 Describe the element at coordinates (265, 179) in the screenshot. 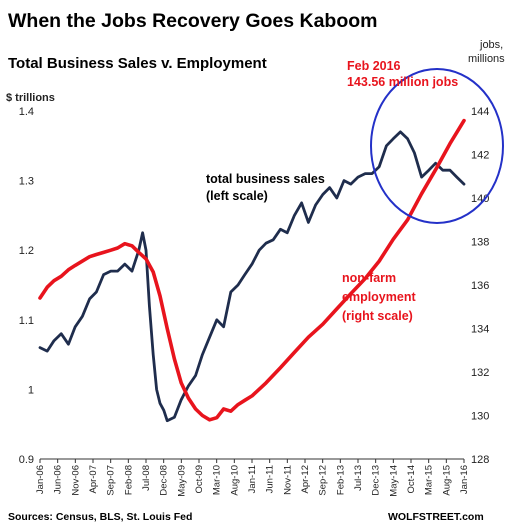

I see `sales-annotation-line1: total business sales` at that location.